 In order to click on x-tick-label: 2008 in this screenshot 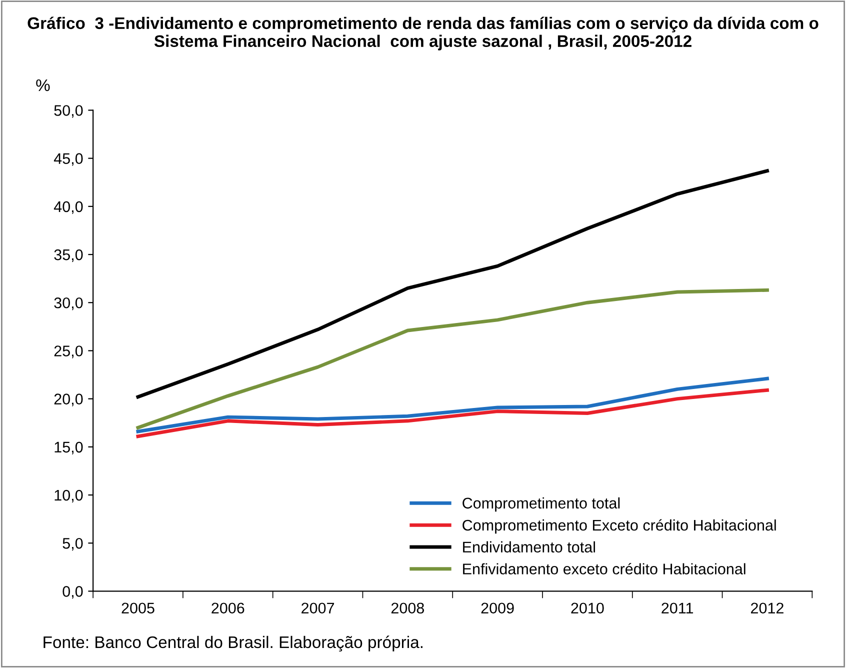, I will do `click(407, 608)`.